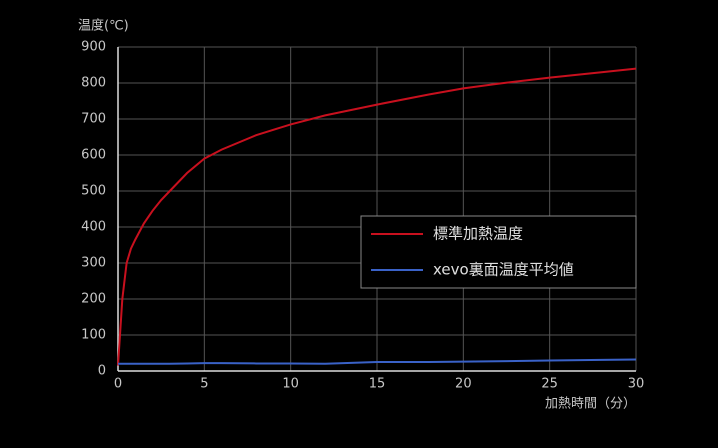 Image resolution: width=718 pixels, height=448 pixels. I want to click on y-tick-label: 400, so click(93, 227).